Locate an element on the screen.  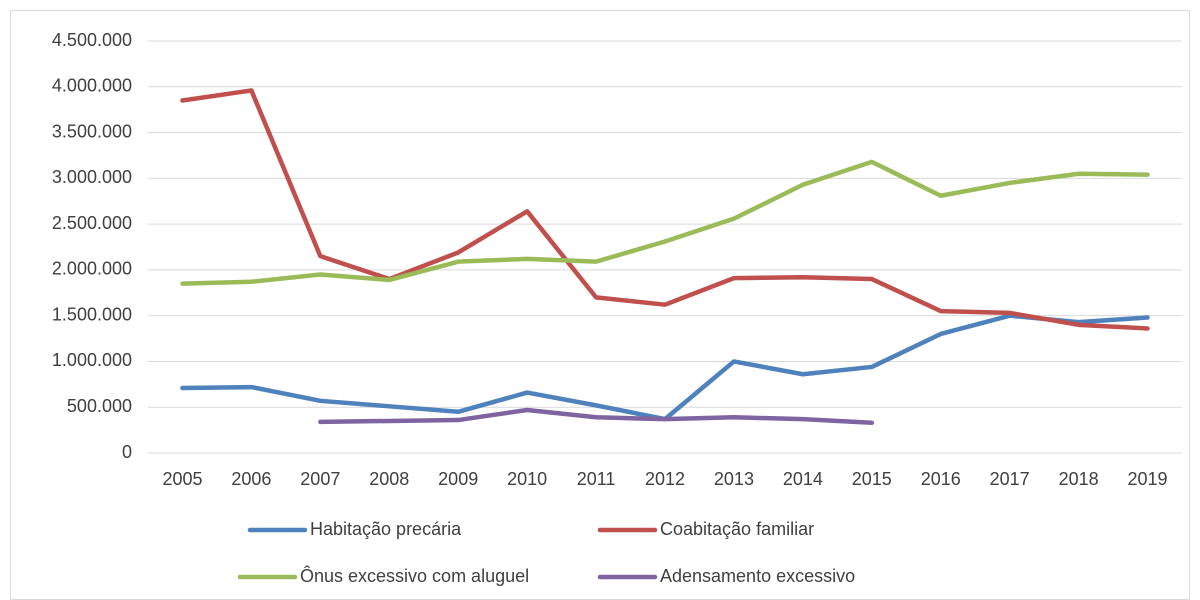
x-tick-label: 2018 is located at coordinates (1079, 479).